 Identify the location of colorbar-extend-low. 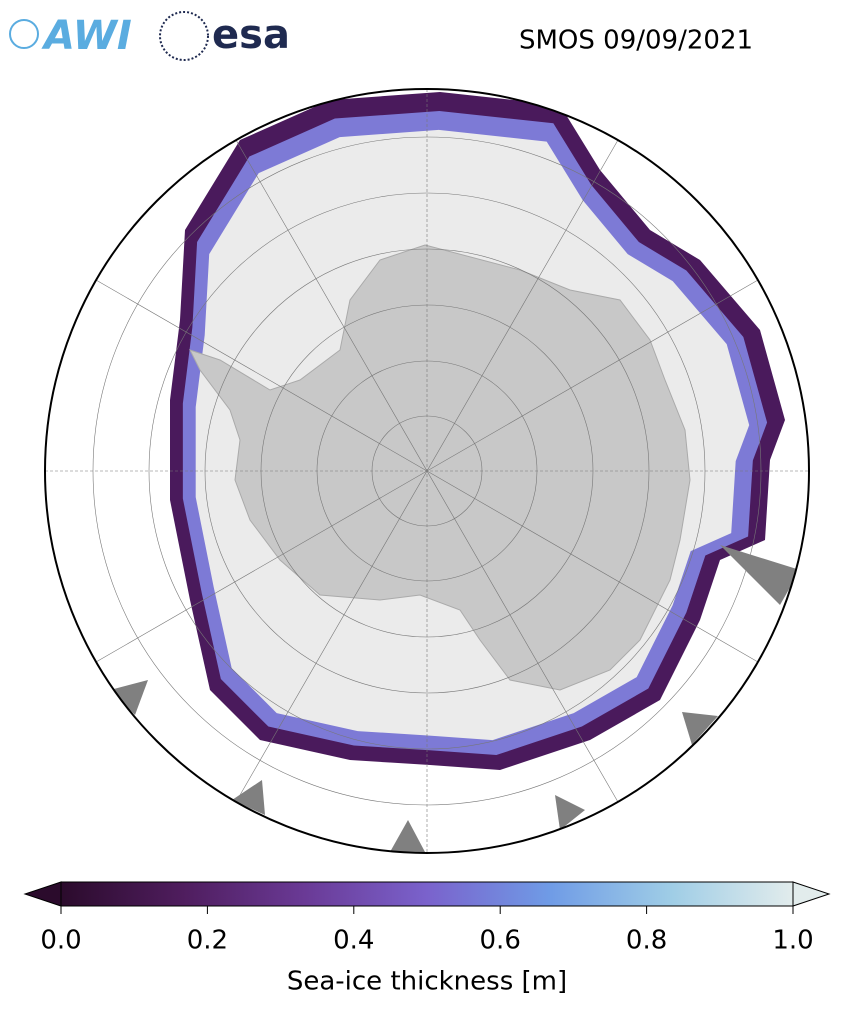
(42, 894).